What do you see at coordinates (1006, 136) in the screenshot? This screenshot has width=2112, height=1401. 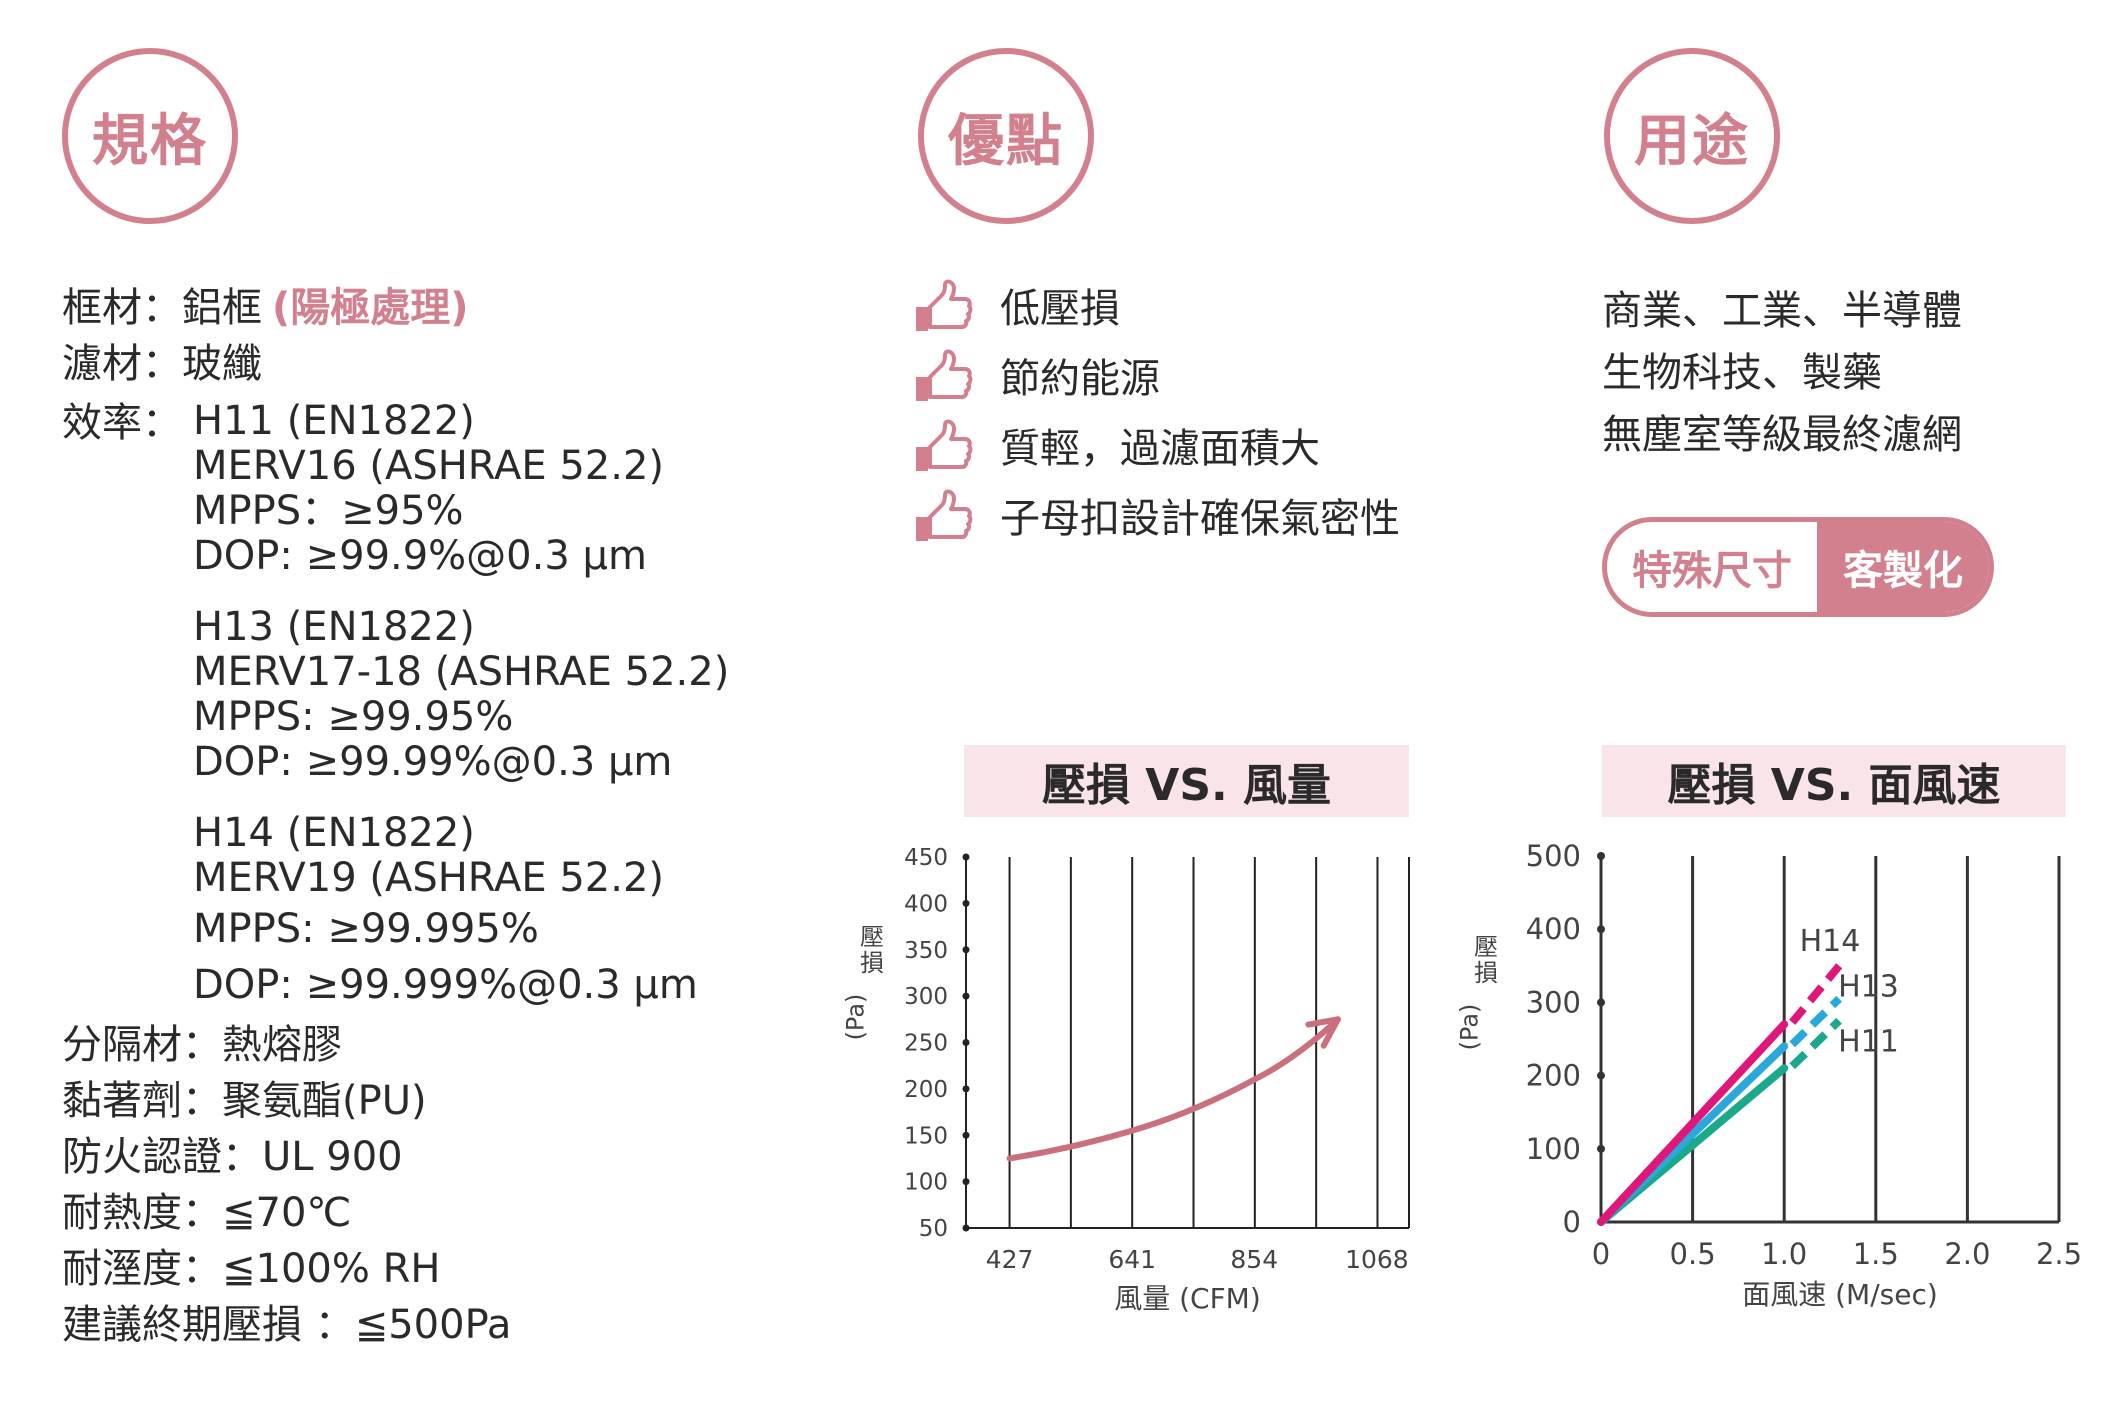 I see `advantages-heading: 優點` at bounding box center [1006, 136].